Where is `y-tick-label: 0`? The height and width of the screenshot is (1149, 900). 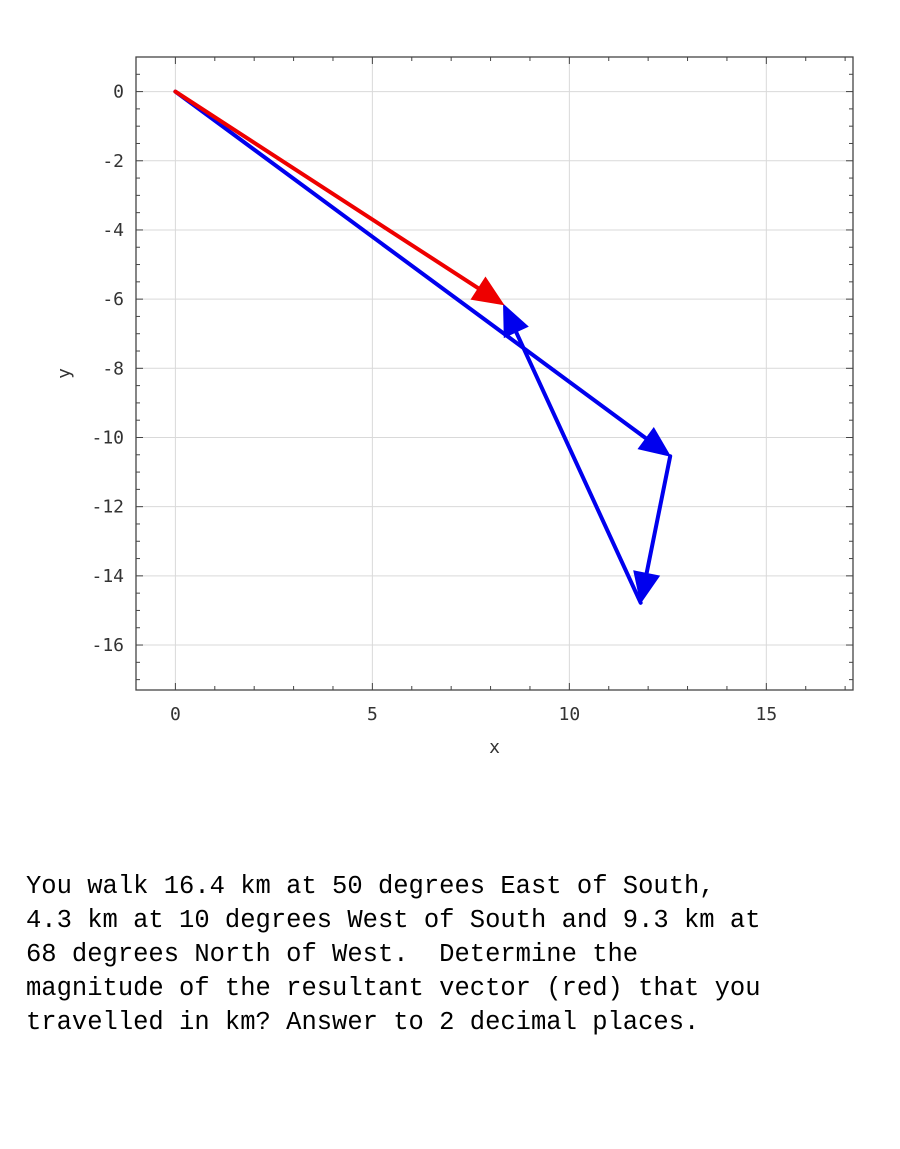 y-tick-label: 0 is located at coordinates (118, 92).